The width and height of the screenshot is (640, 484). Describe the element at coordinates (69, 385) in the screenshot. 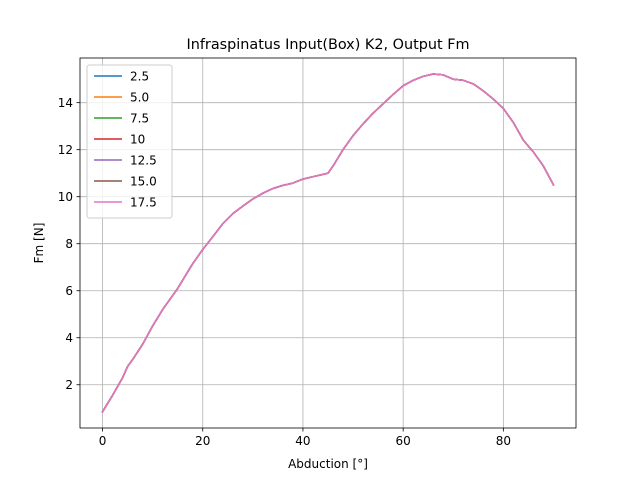

I see `y-tick-label: 2` at that location.